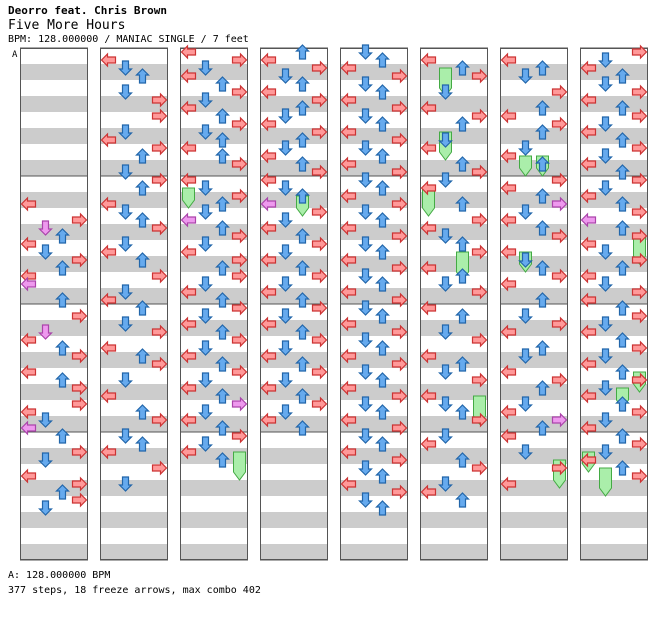 Image resolution: width=672 pixels, height=620 pixels. I want to click on segment-label: A, so click(15, 55).